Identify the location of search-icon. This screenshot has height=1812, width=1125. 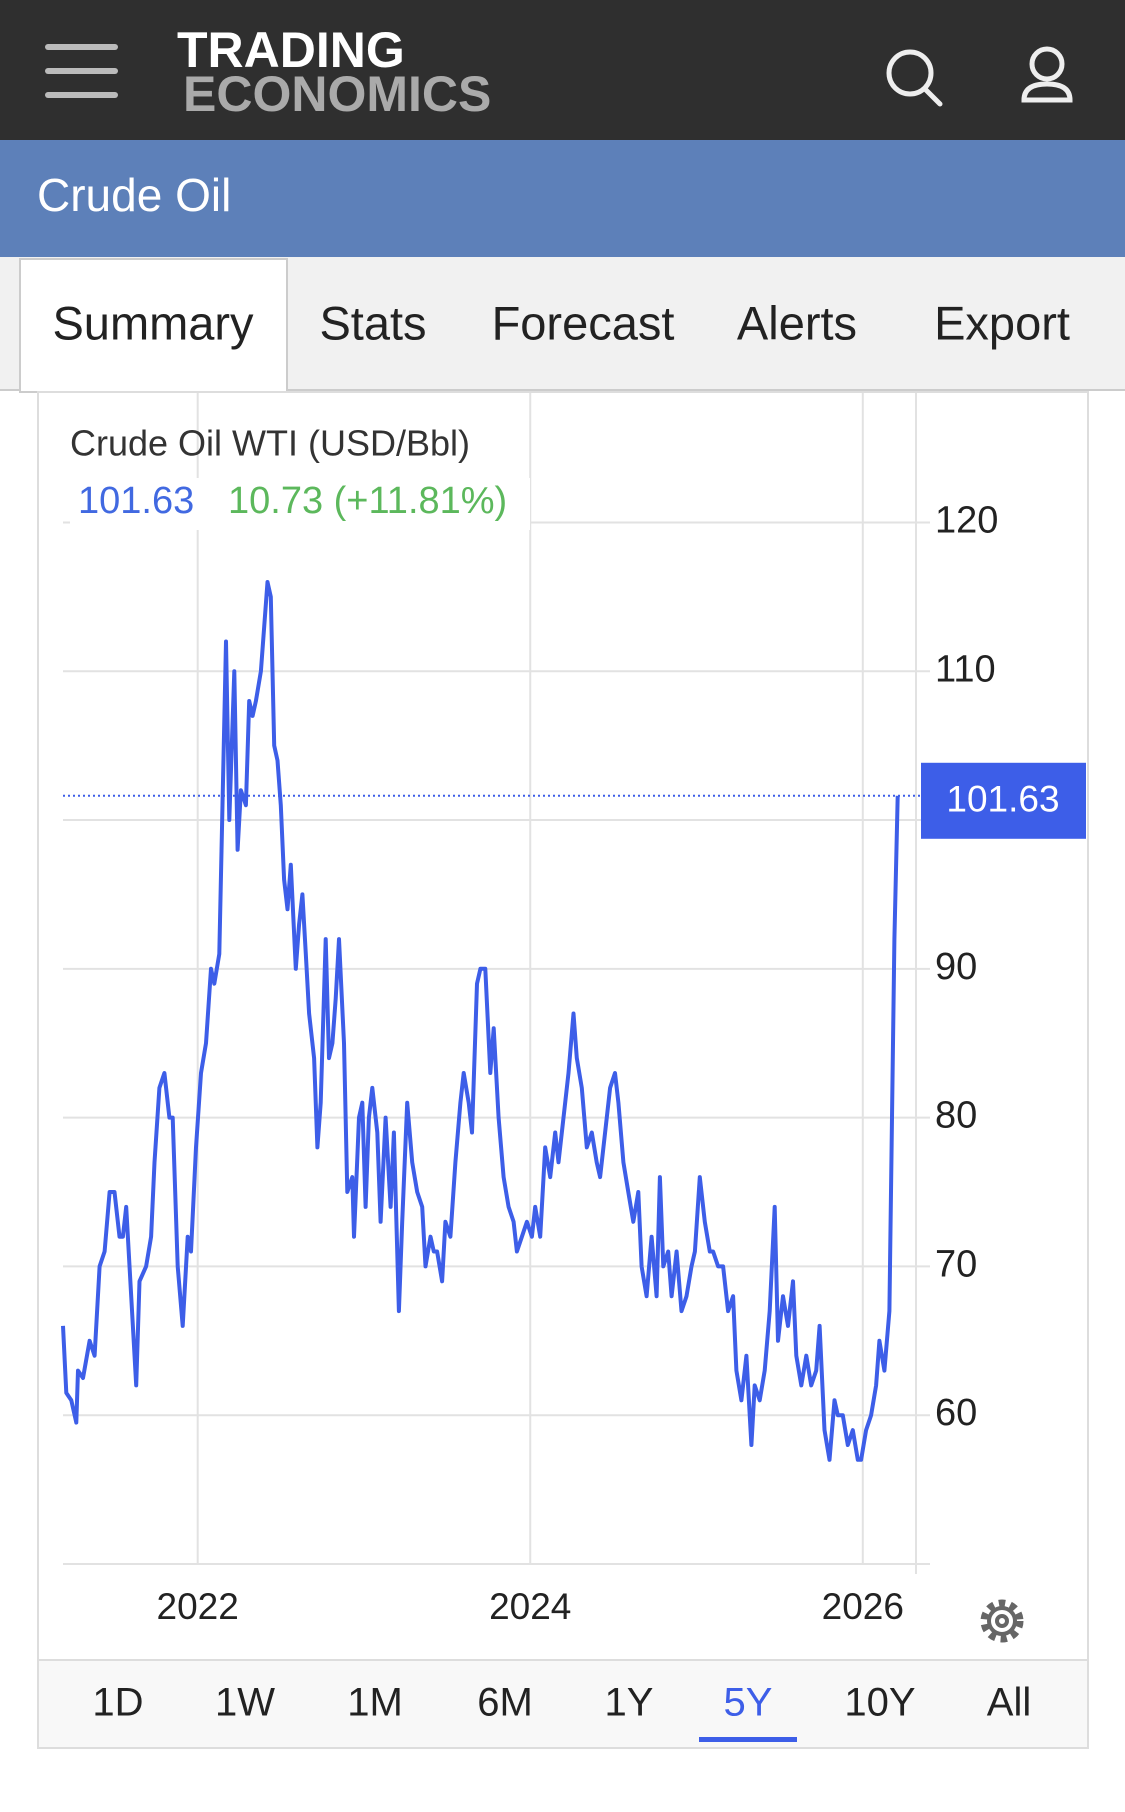
(914, 78).